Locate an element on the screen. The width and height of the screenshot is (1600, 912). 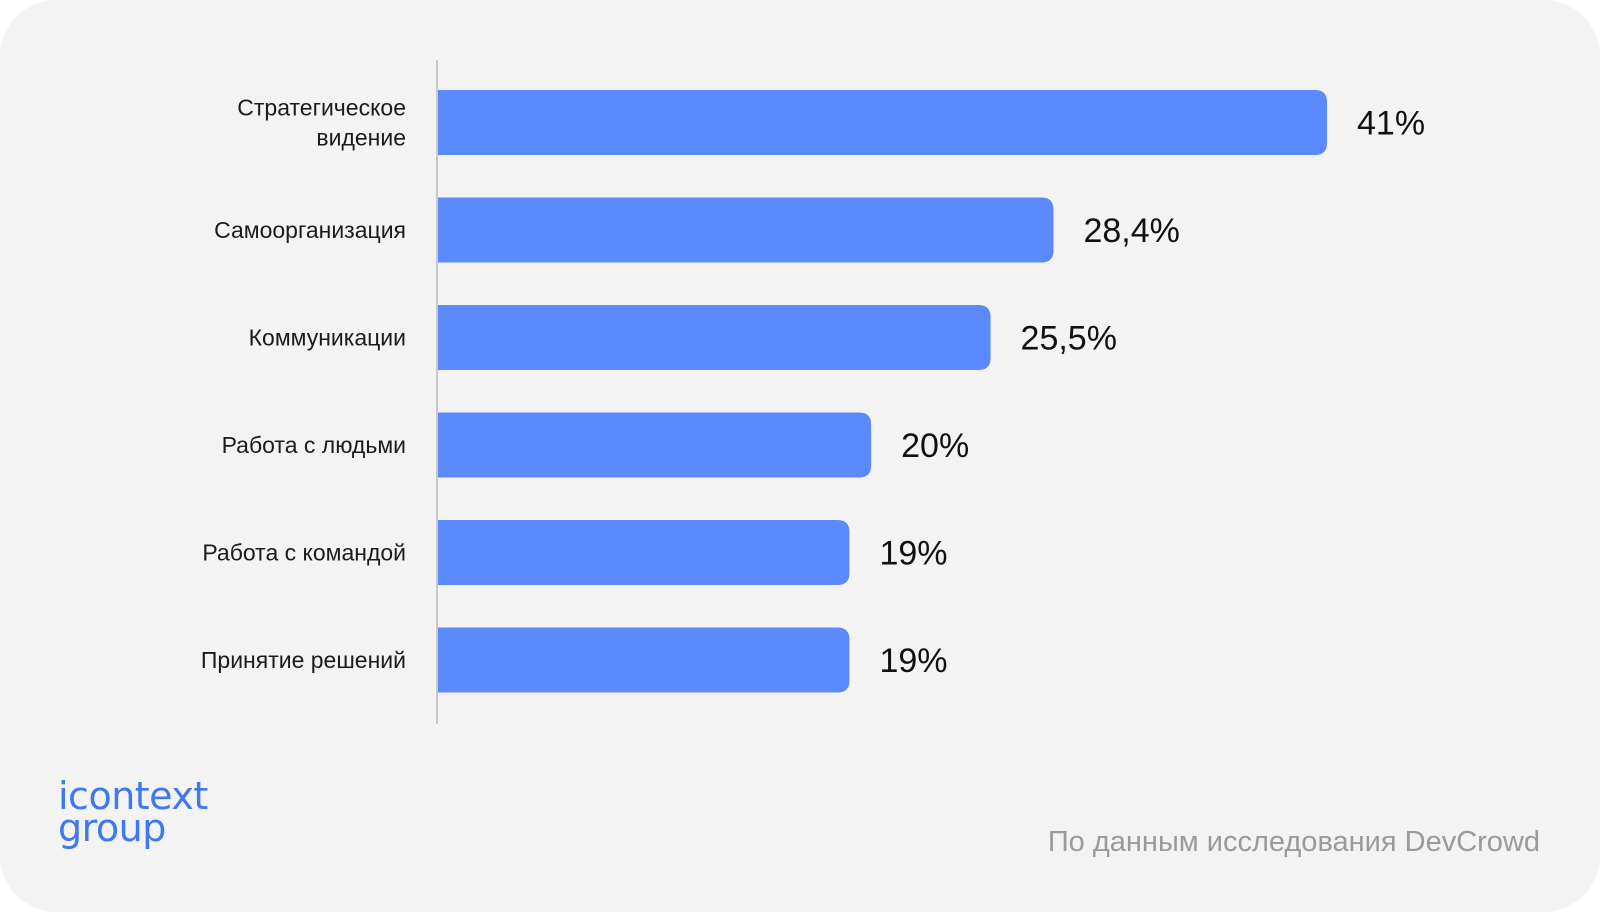
category-label-1: Самоорганизация is located at coordinates (310, 230).